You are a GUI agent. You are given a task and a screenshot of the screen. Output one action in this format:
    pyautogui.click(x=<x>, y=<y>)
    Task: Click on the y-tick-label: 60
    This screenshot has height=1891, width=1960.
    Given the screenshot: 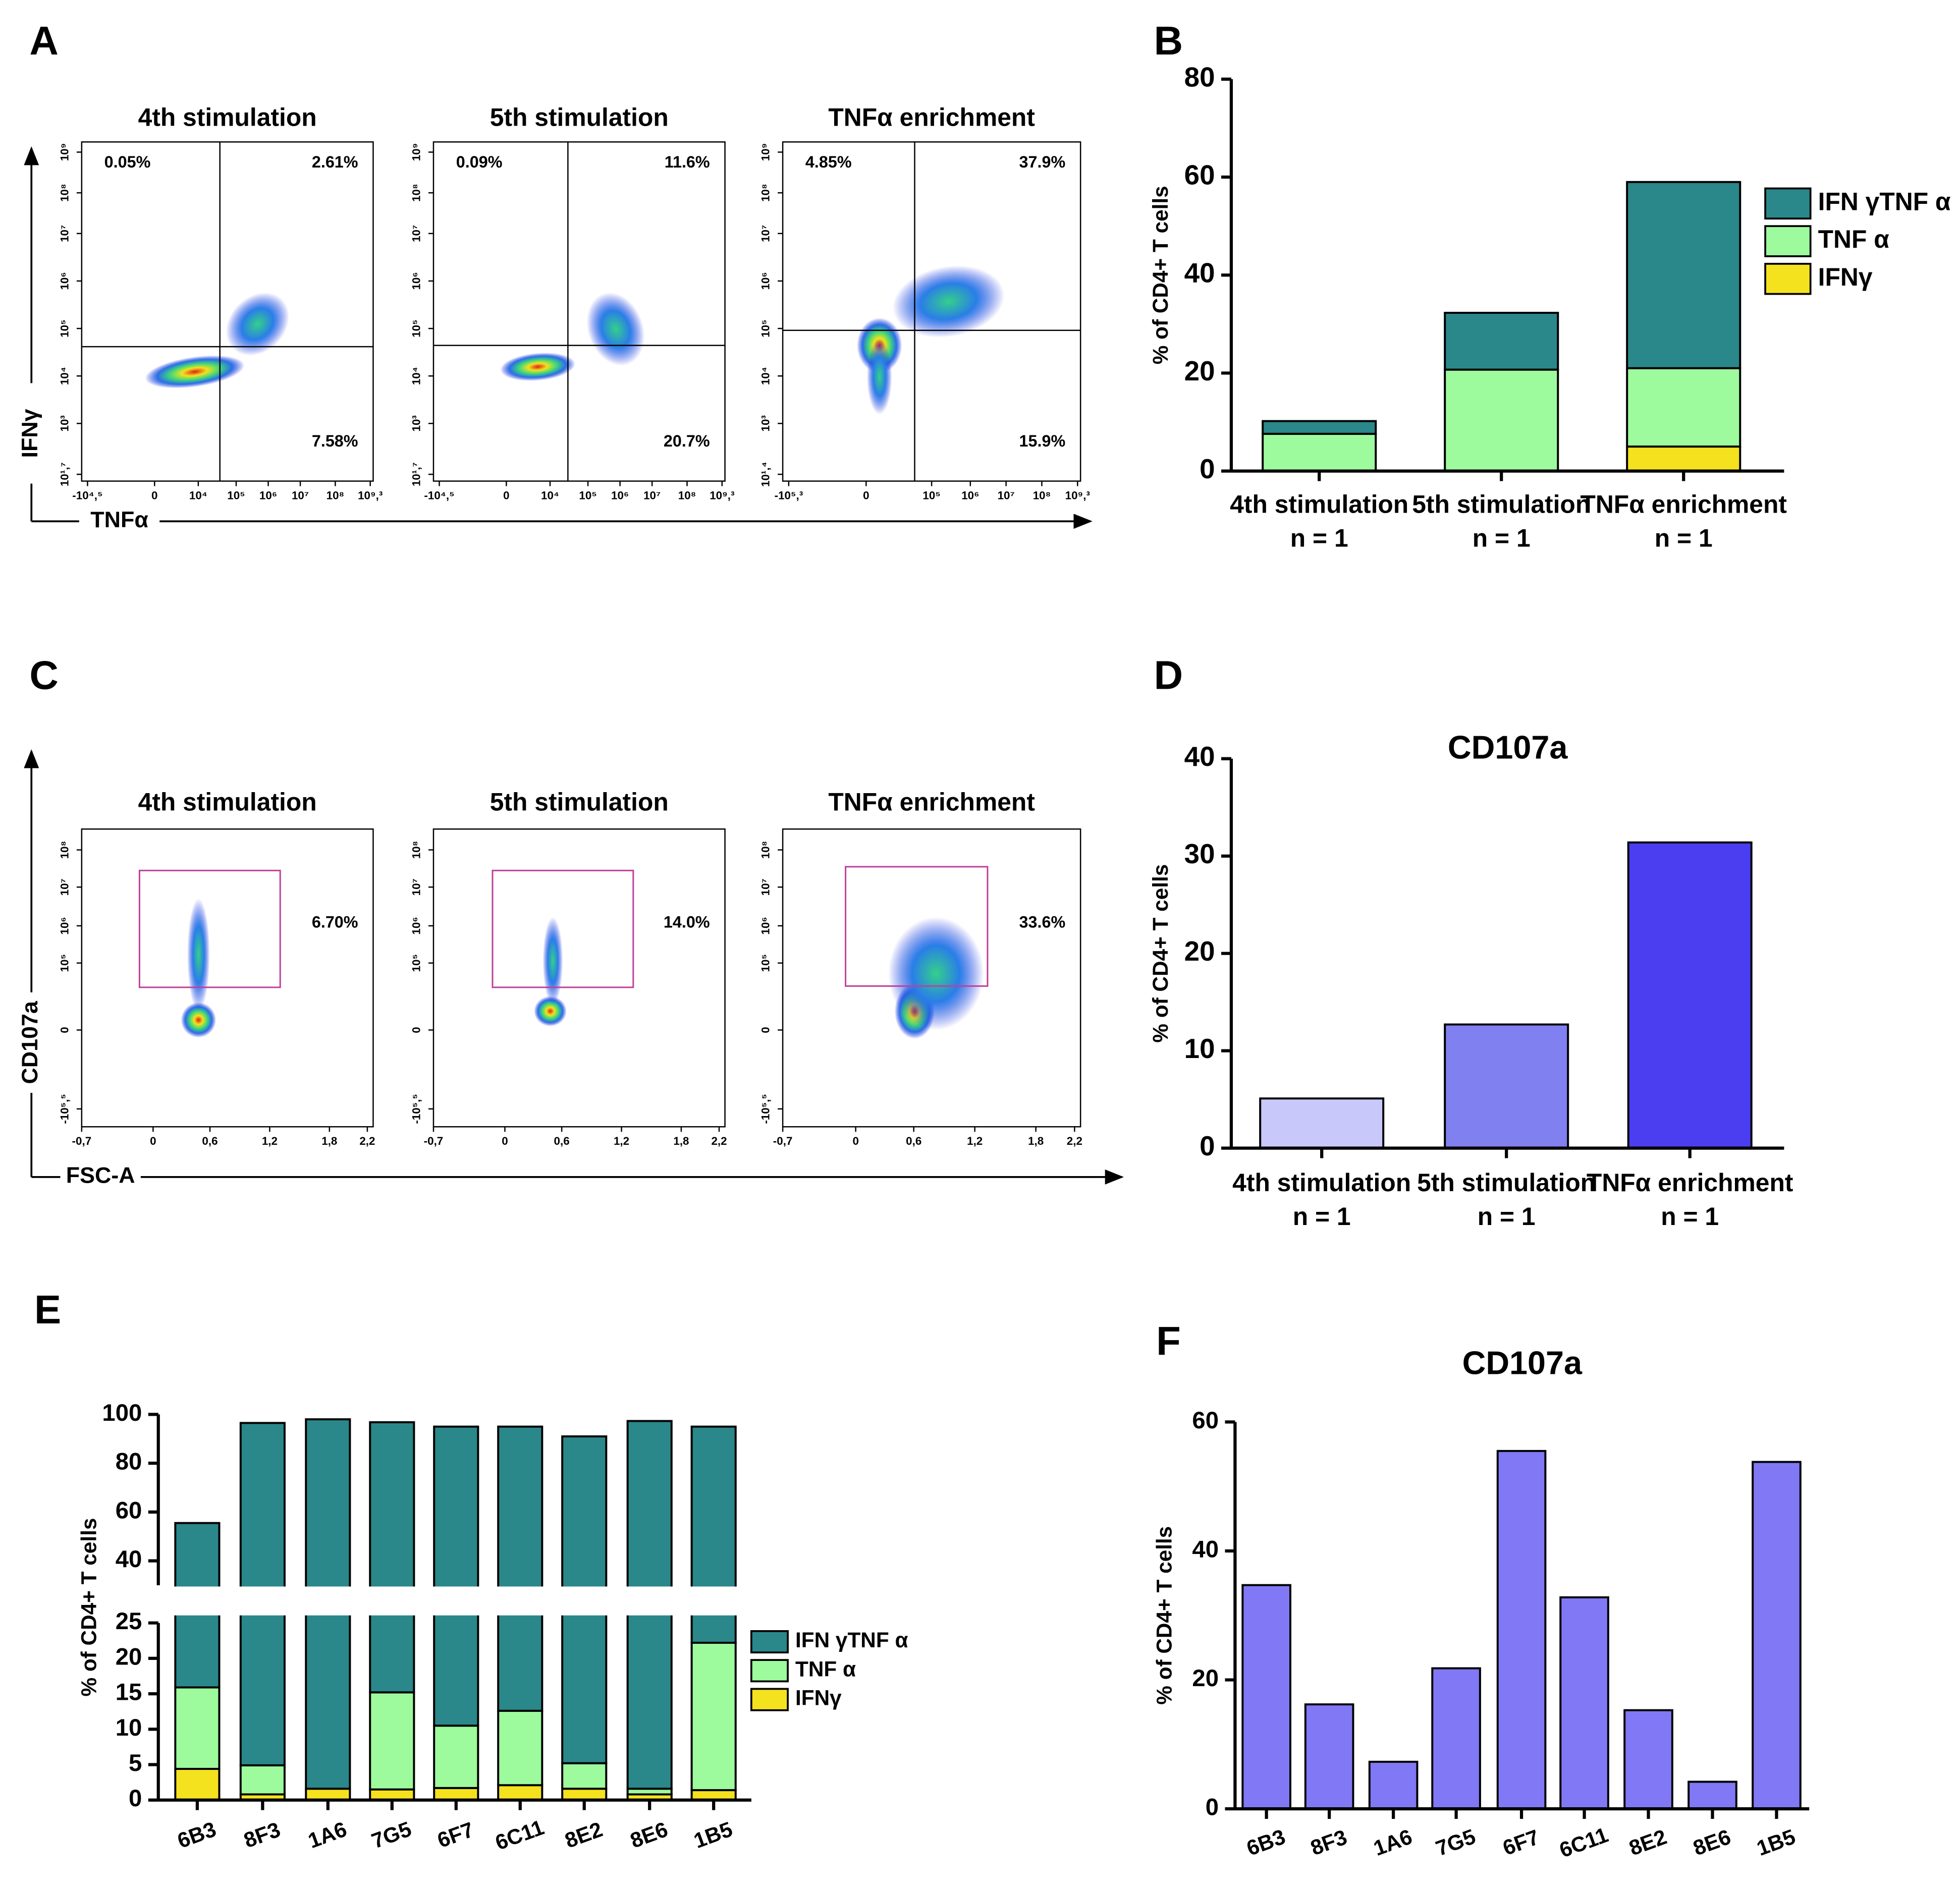 What is the action you would take?
    pyautogui.click(x=1205, y=1420)
    